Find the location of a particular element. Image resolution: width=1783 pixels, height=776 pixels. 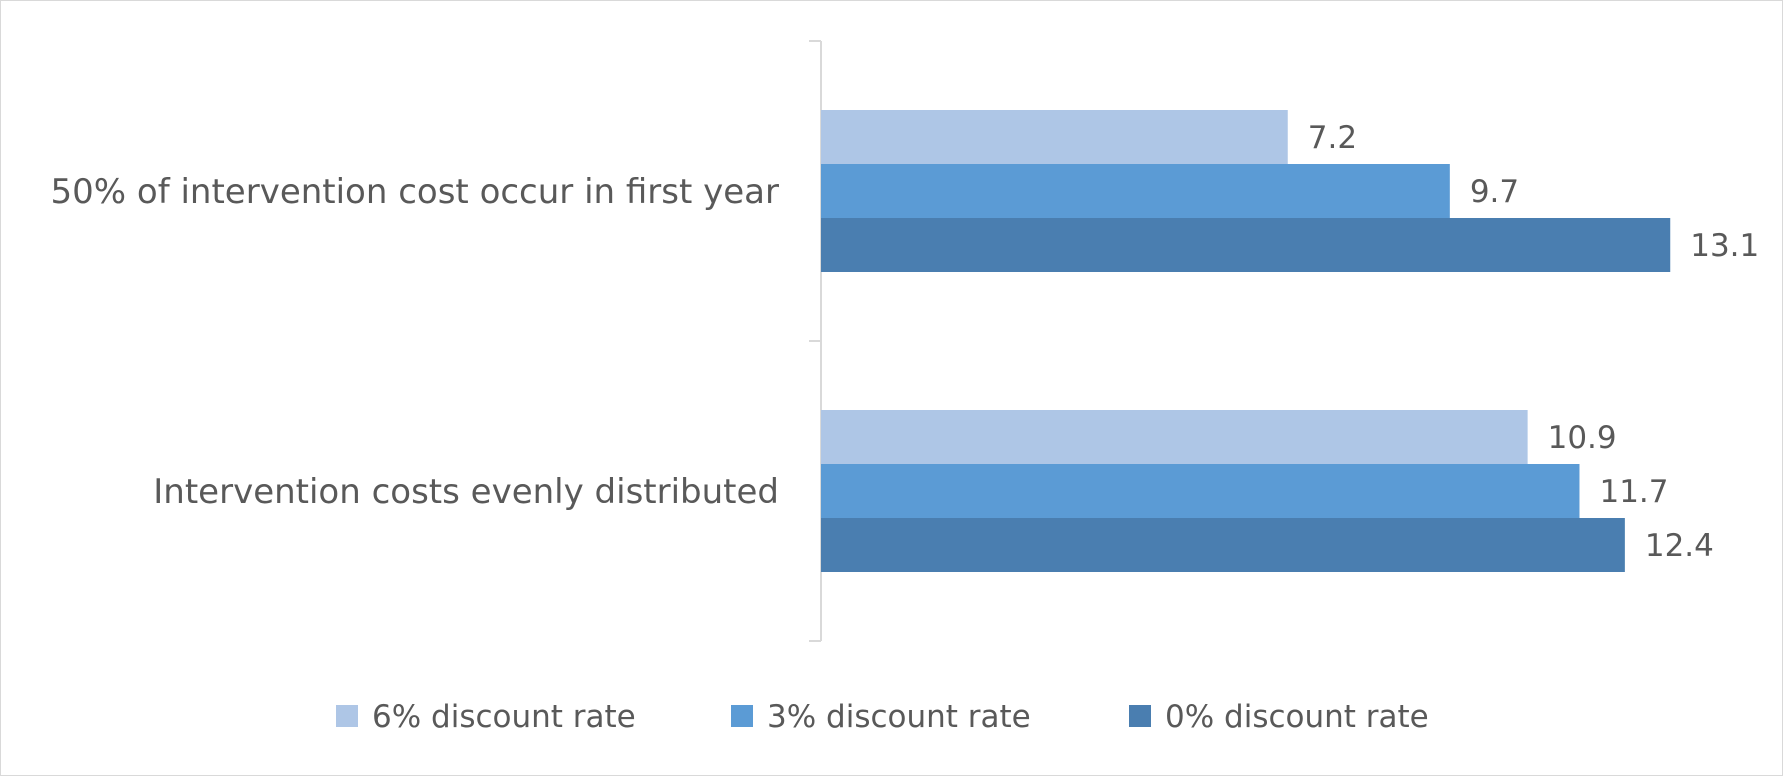

data-label: 9.7 is located at coordinates (1494, 192).